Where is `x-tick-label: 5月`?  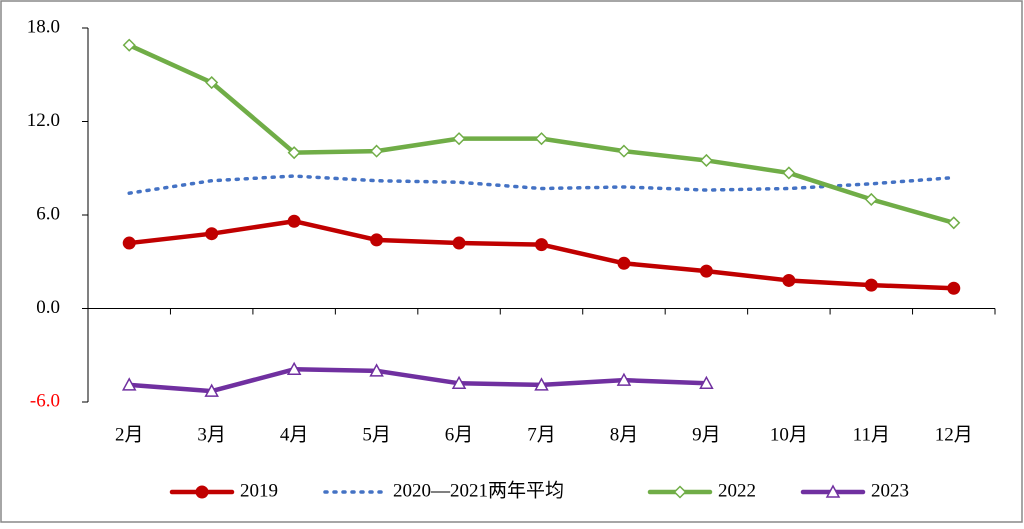 x-tick-label: 5月 is located at coordinates (376, 434).